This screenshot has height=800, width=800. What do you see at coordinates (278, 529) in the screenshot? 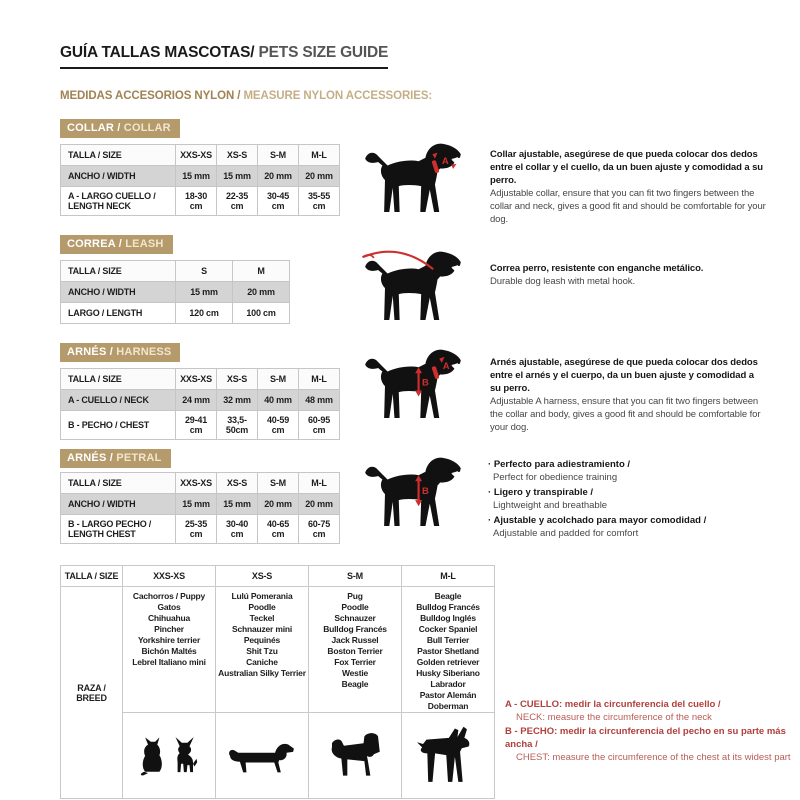
I see `value-cell: 40-65 cm` at bounding box center [278, 529].